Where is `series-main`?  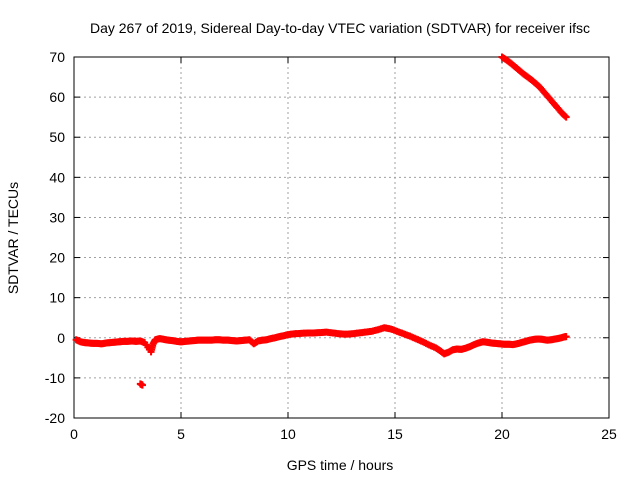
series-main is located at coordinates (321, 341).